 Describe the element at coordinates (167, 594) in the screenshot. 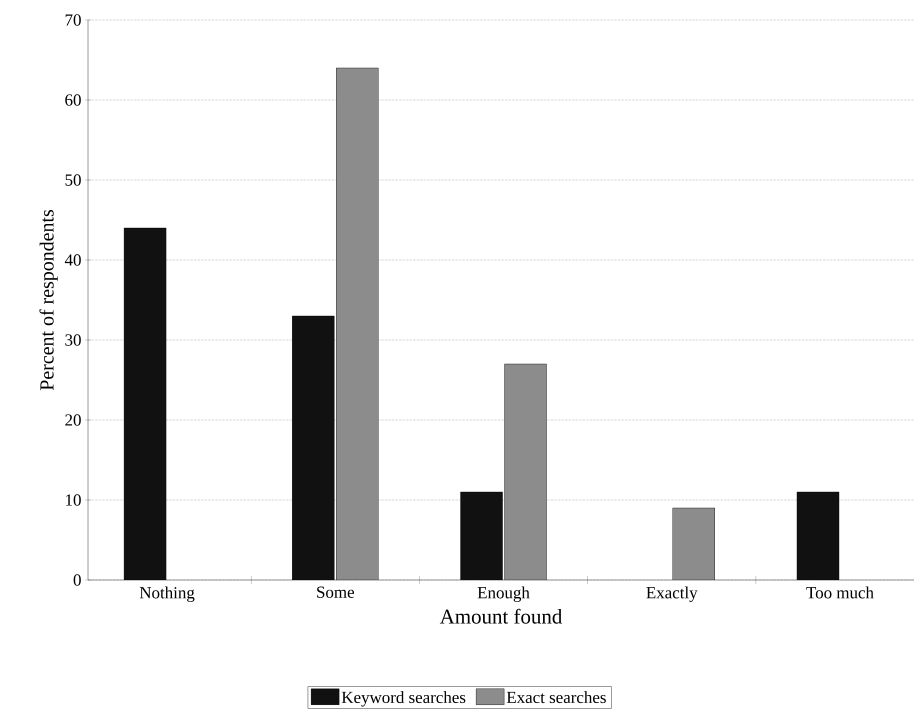

I see `x-tick-label: Nothing` at that location.